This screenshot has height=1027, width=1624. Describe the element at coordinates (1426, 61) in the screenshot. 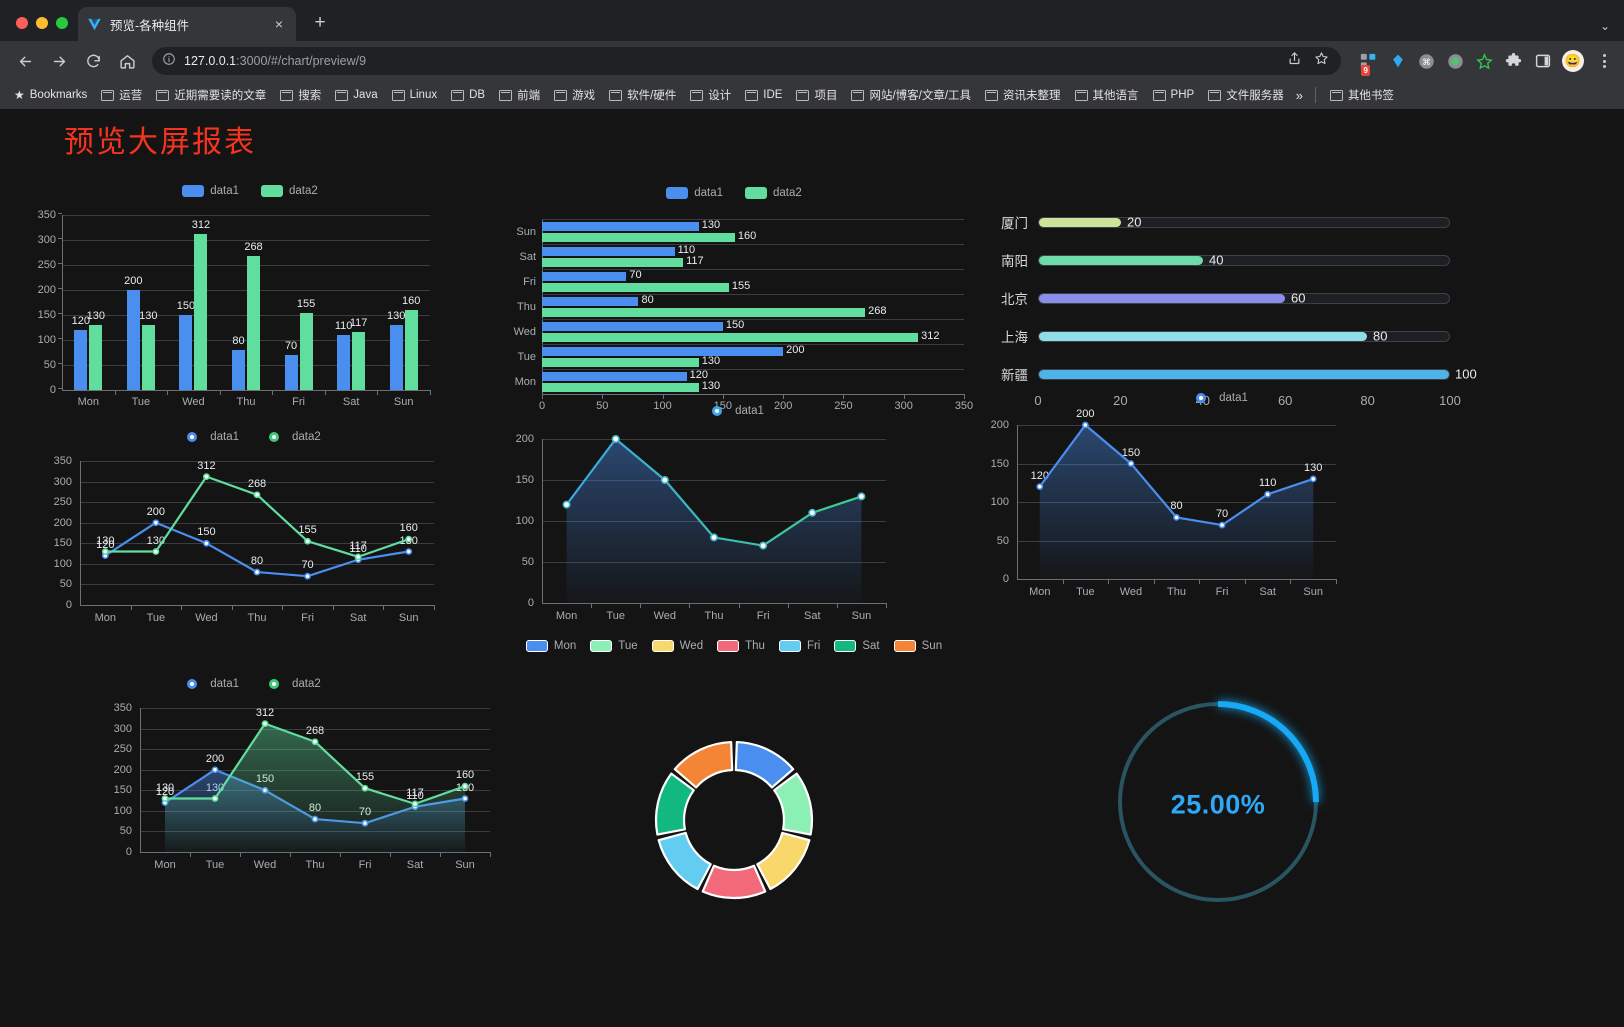

I see `command-circle-icon: ⌘` at that location.